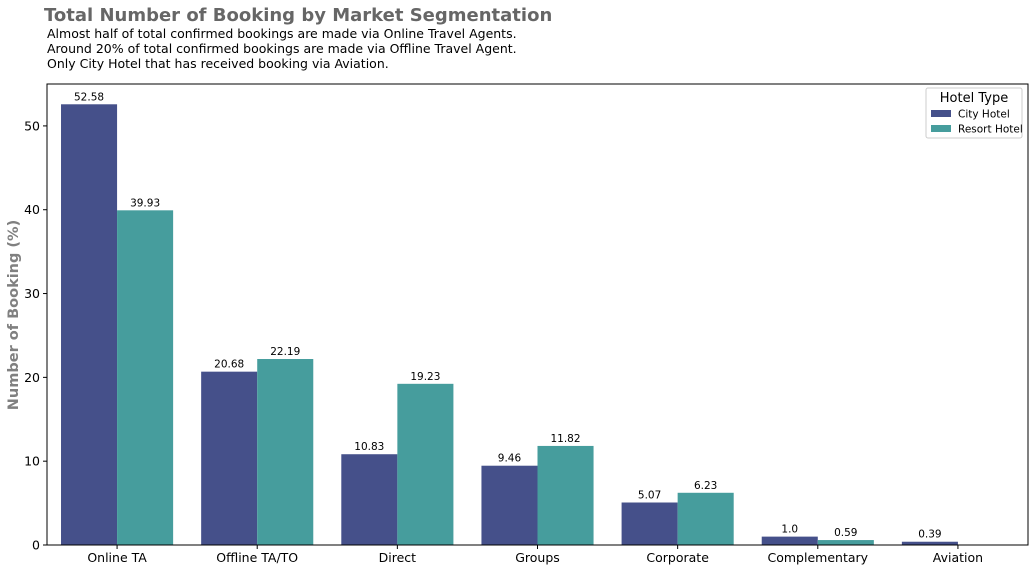 Image resolution: width=1035 pixels, height=572 pixels. What do you see at coordinates (649, 496) in the screenshot?
I see `data-label-city-hotel-4: 5.07` at bounding box center [649, 496].